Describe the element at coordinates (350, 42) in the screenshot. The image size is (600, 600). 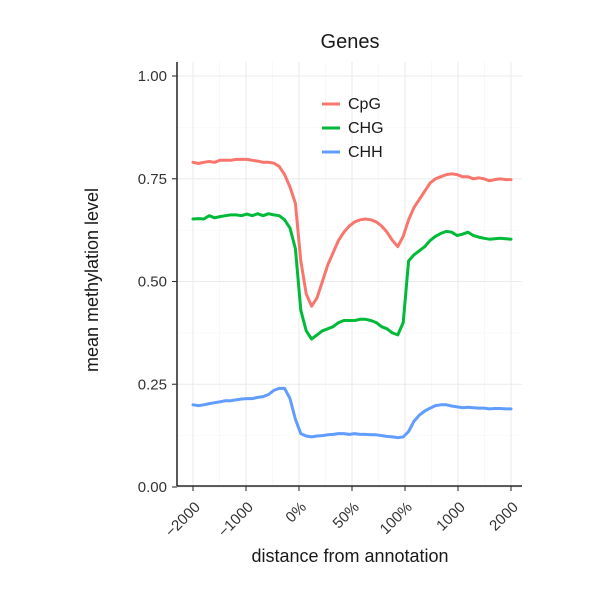
I see `chart-title: Genes` at that location.